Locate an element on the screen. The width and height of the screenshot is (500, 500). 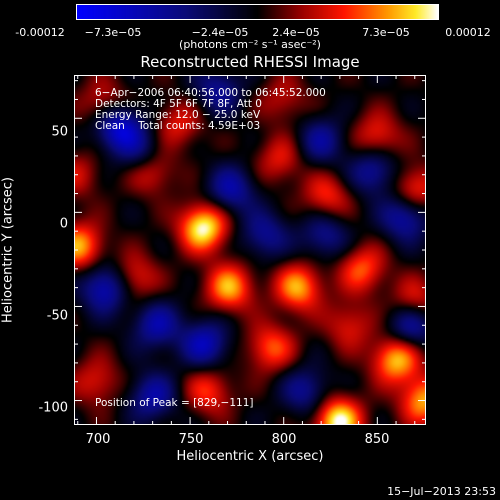
timestamp: 15−Jul−2013 23:53 is located at coordinates (441, 491).